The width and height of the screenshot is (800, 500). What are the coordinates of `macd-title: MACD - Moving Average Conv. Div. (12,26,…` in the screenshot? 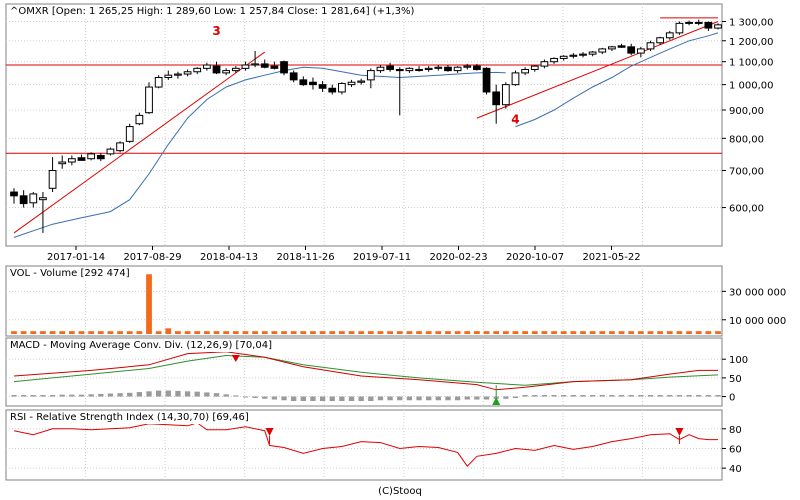 It's located at (141, 346).